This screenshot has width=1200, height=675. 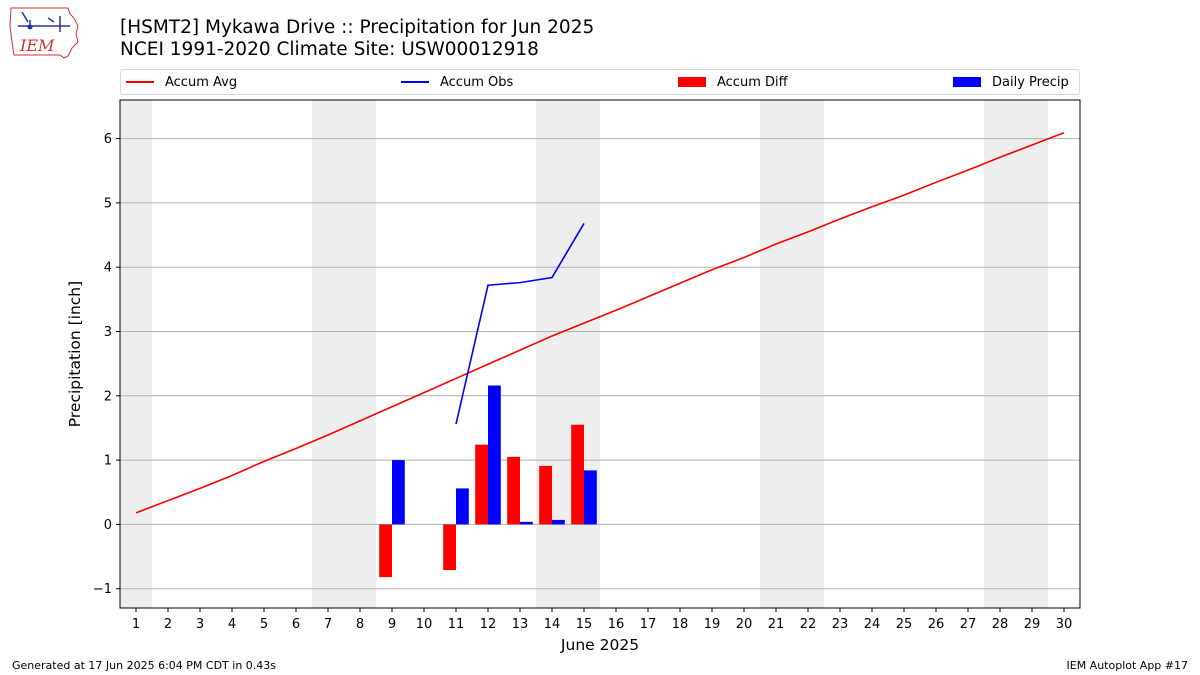 I want to click on accum-obs-line, so click(x=520, y=324).